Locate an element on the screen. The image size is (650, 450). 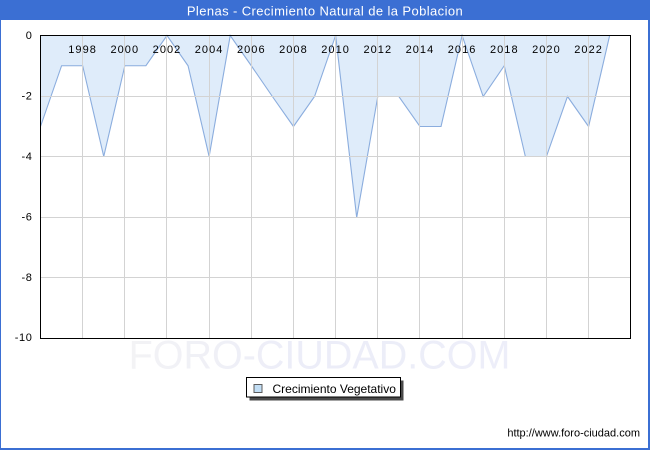
svg-text: 2008 is located at coordinates (293, 50).